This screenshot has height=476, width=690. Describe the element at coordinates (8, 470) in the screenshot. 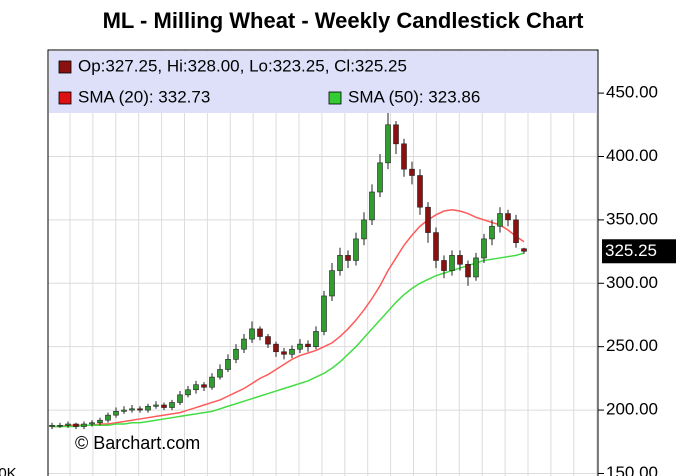

I see `volume-label: 50K` at that location.